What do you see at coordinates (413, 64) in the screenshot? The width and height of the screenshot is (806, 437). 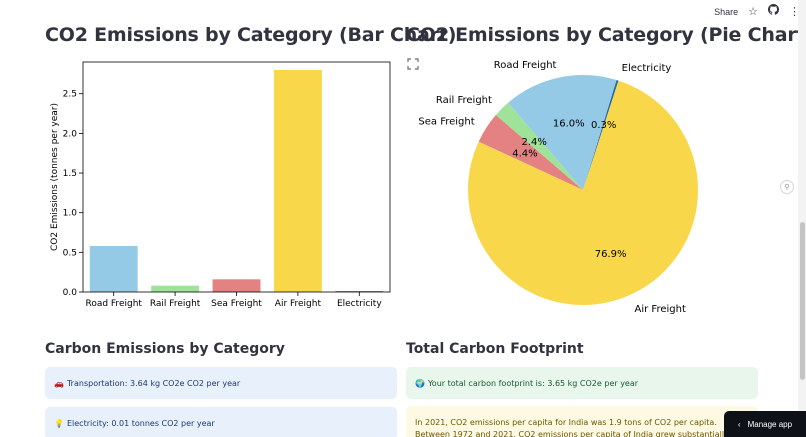 I see `fullscreen-icon` at bounding box center [413, 64].